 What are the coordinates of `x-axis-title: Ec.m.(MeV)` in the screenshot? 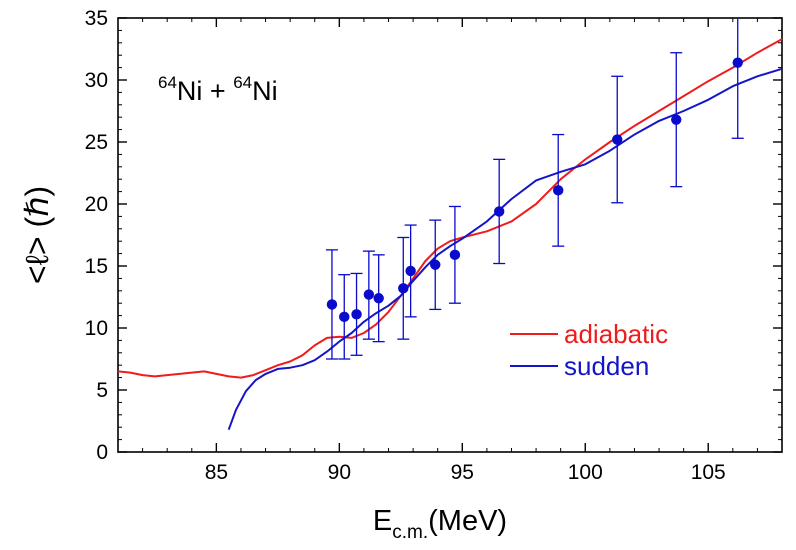 It's located at (440, 524).